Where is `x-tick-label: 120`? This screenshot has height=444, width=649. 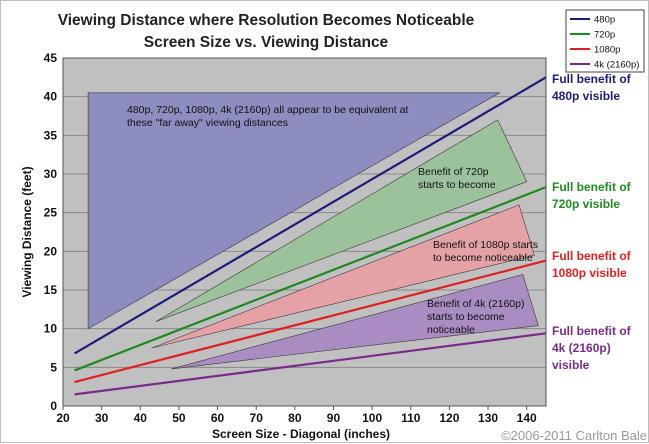 x-tick-label: 120 is located at coordinates (449, 418).